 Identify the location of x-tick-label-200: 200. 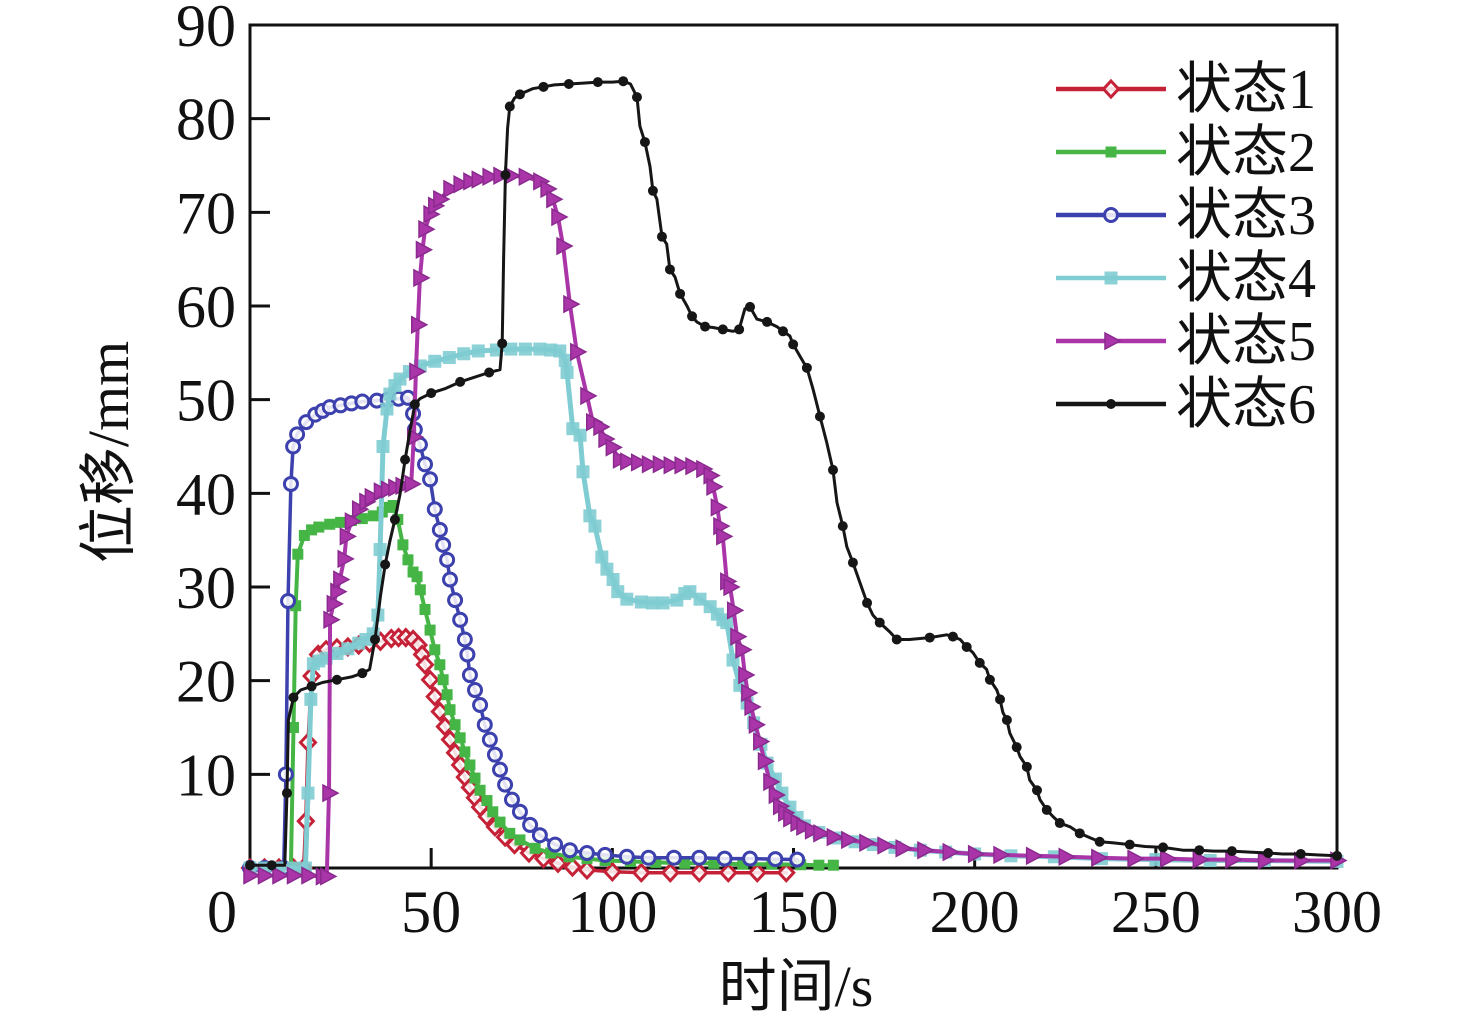
(975, 912).